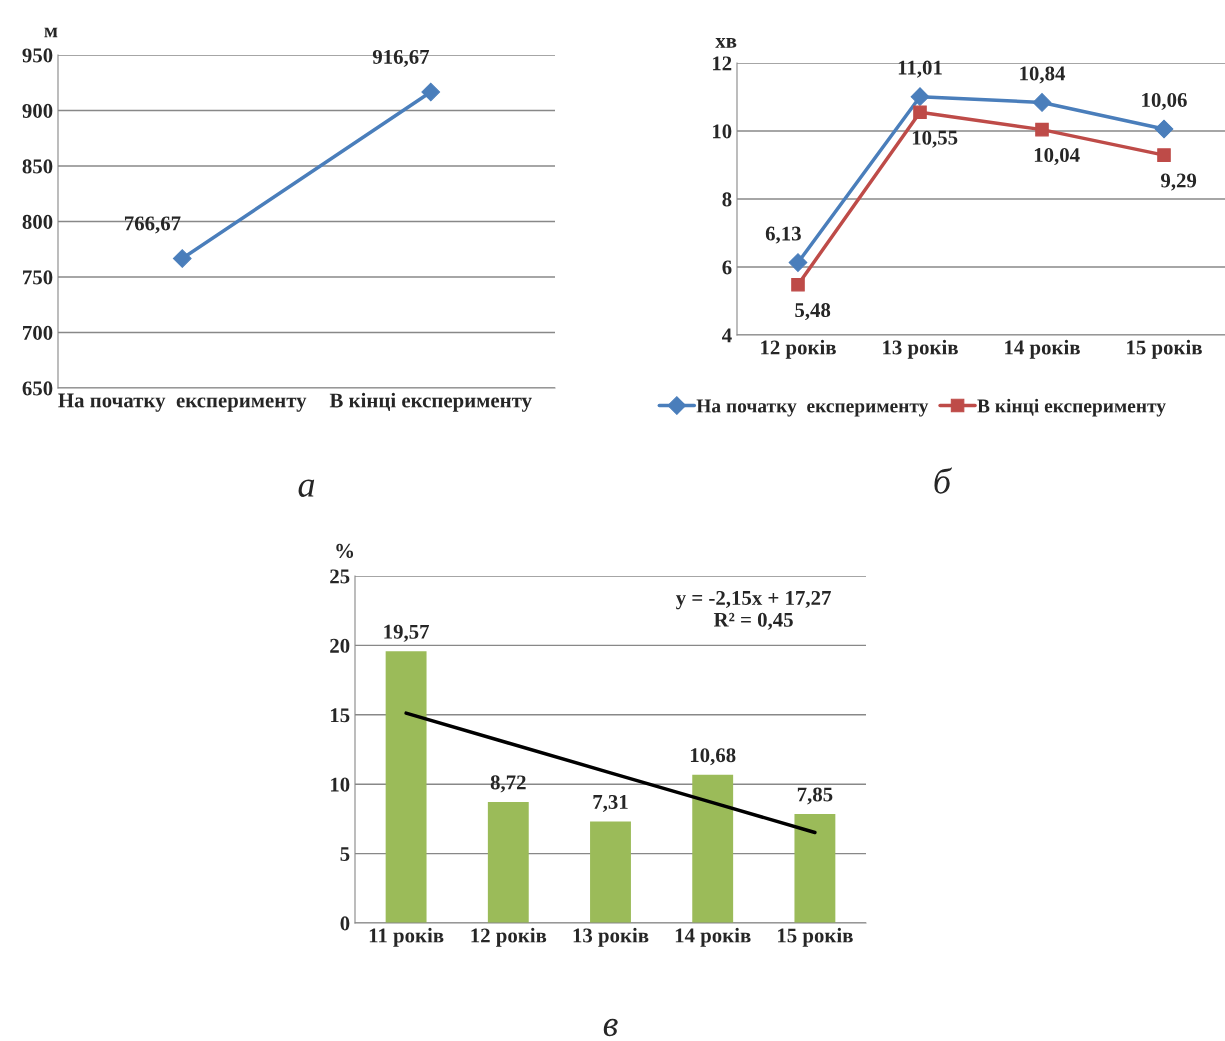  I want to click on text: в, so click(610, 1027).